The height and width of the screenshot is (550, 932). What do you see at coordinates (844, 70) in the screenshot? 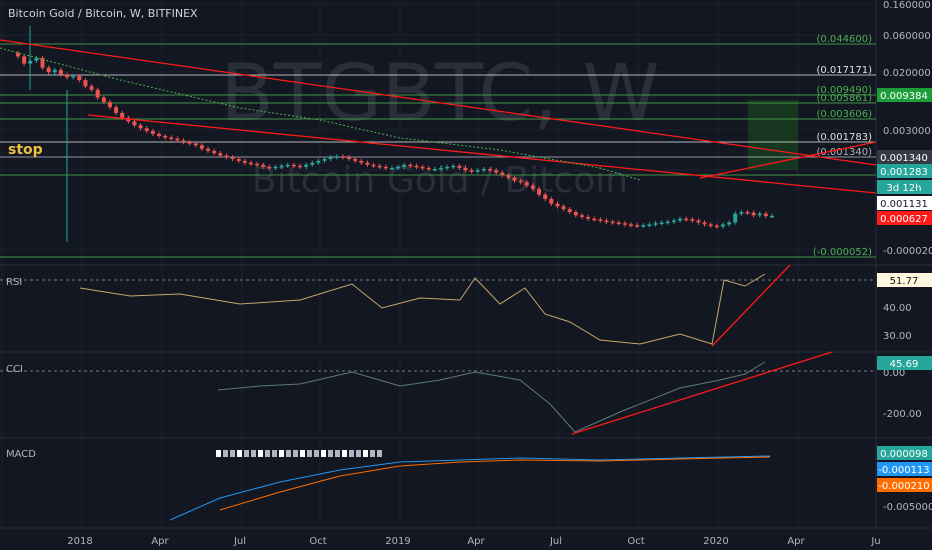
I see `fib-level-label-1: (0.017171)` at bounding box center [844, 70].